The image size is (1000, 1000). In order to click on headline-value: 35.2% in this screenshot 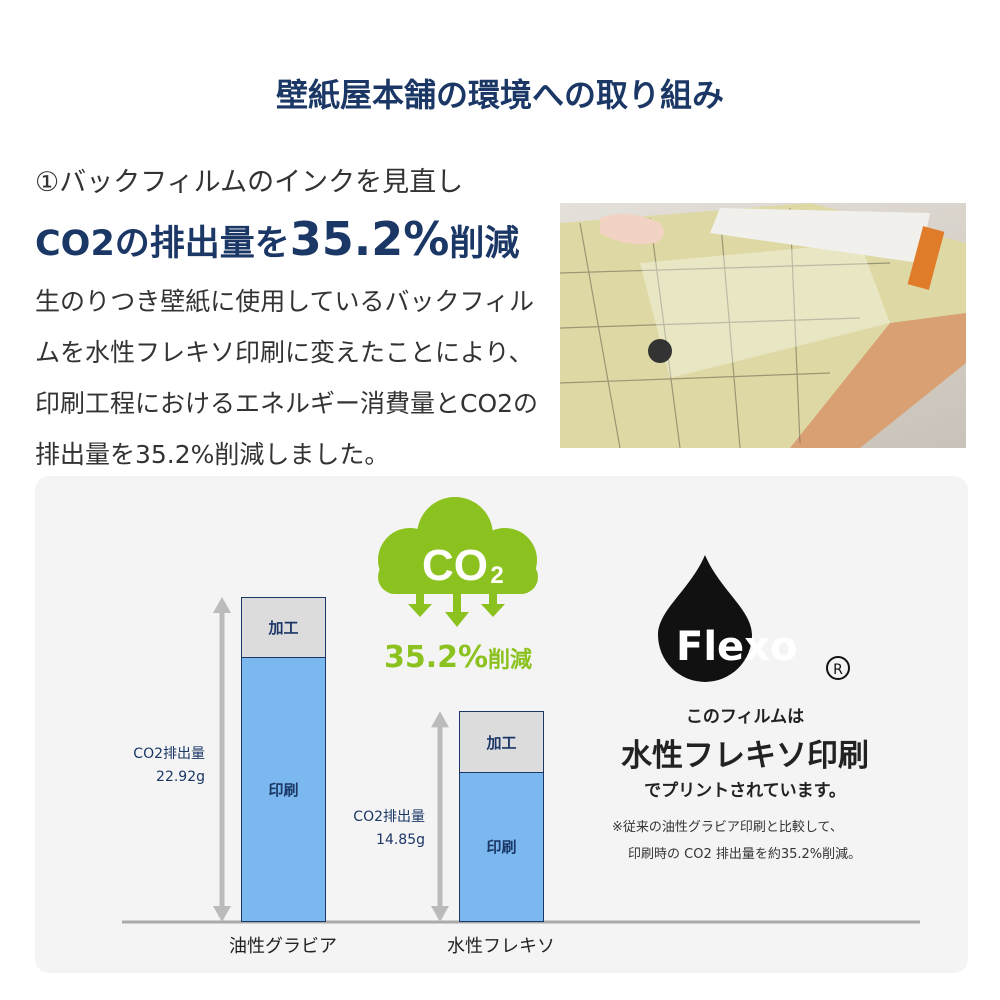, I will do `click(369, 239)`.